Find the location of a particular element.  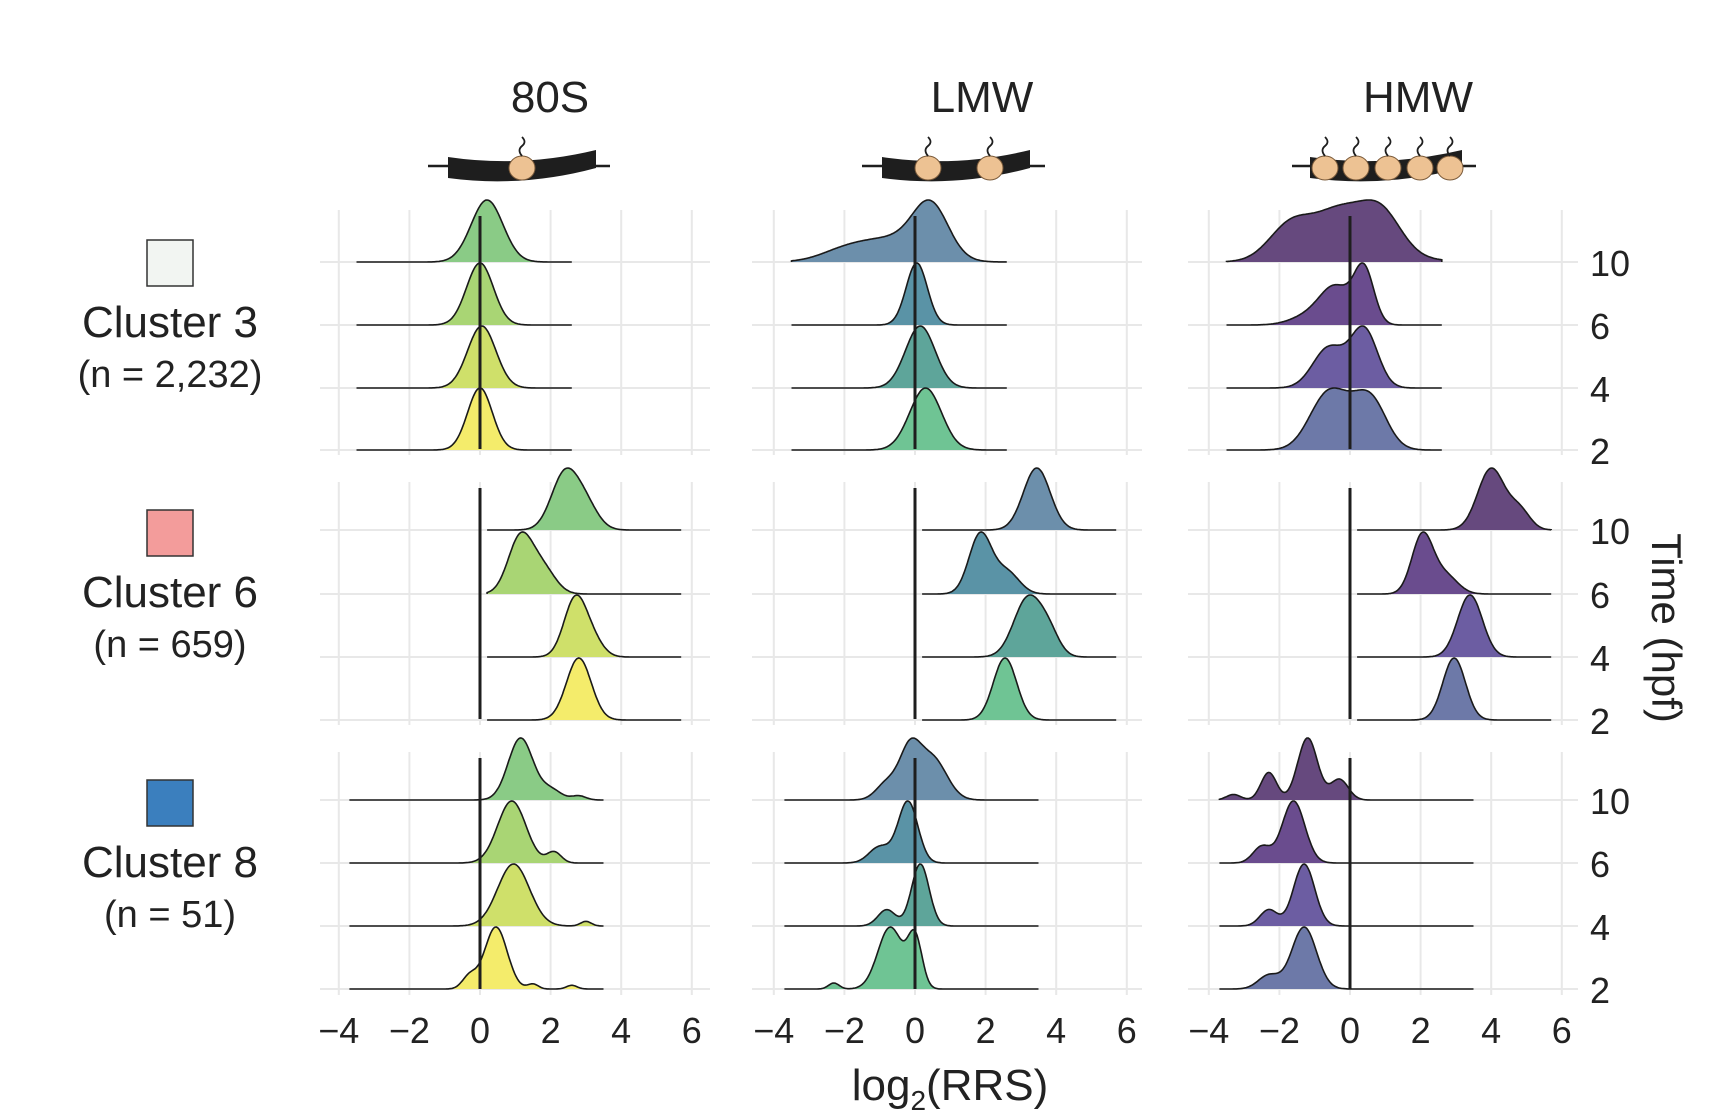

ribosome-icons-layer is located at coordinates (952, 159).